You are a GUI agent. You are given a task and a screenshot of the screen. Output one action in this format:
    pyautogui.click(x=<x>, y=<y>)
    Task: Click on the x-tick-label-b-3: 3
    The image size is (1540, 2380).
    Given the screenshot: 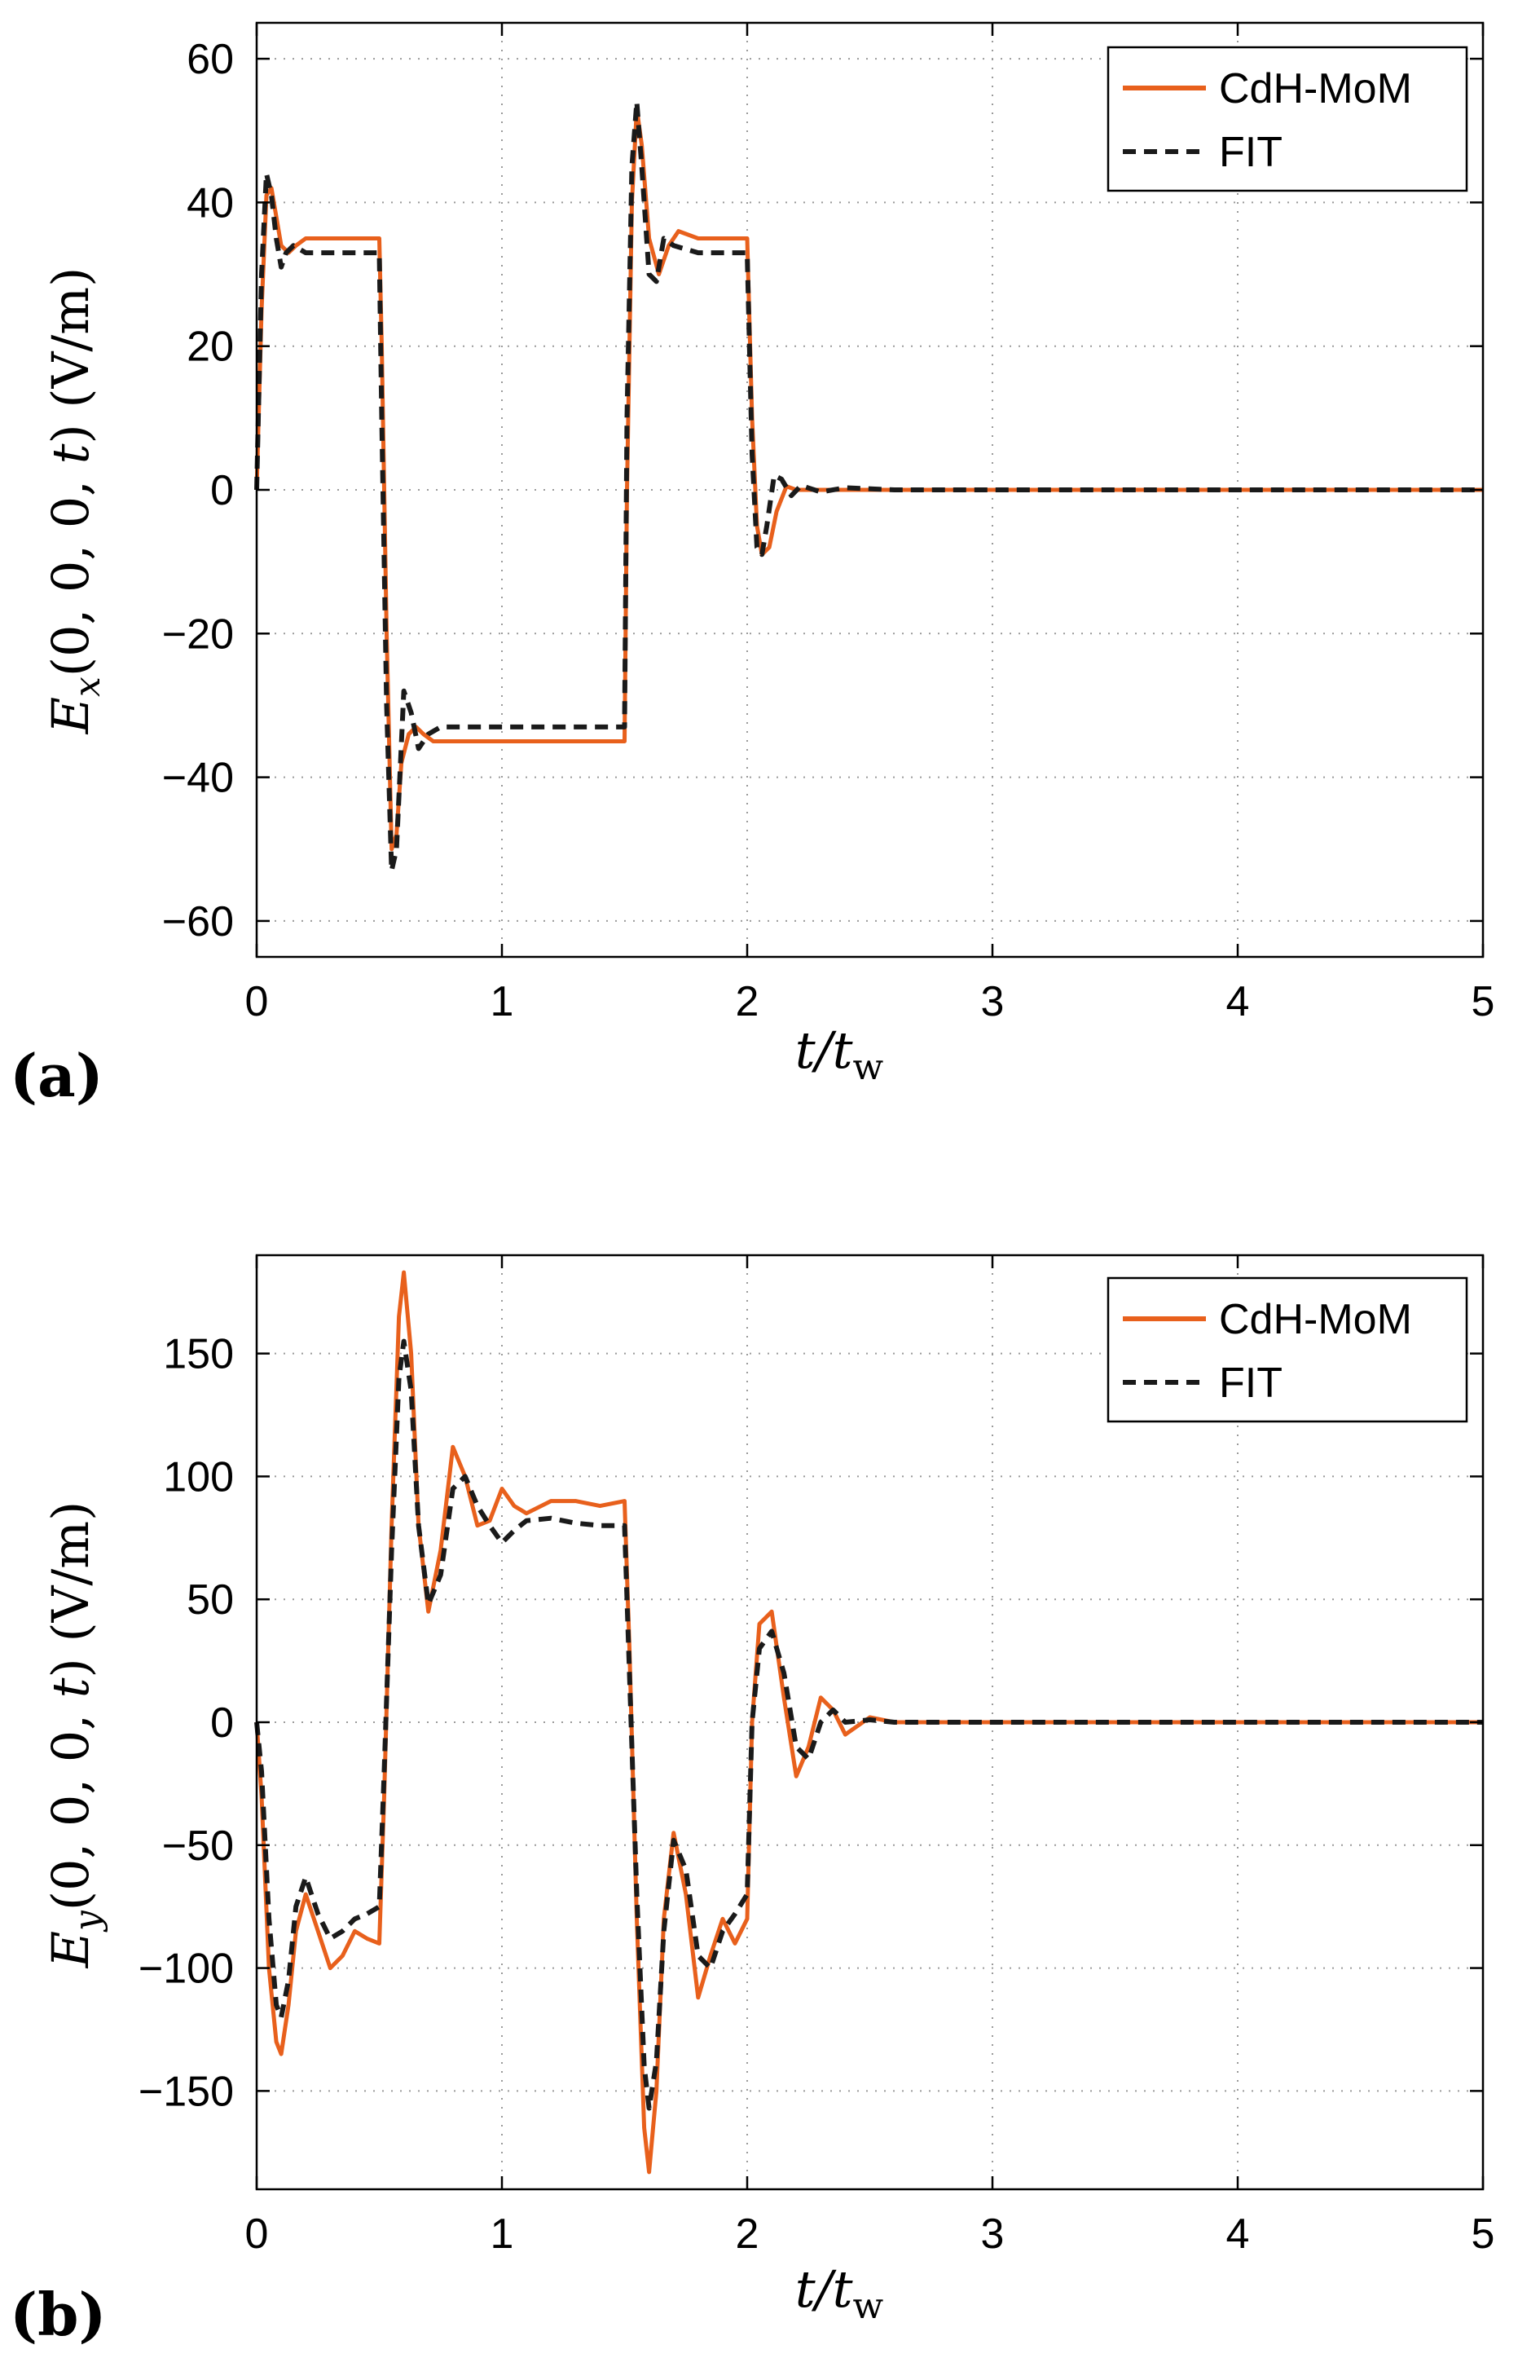 What is the action you would take?
    pyautogui.click(x=993, y=2234)
    